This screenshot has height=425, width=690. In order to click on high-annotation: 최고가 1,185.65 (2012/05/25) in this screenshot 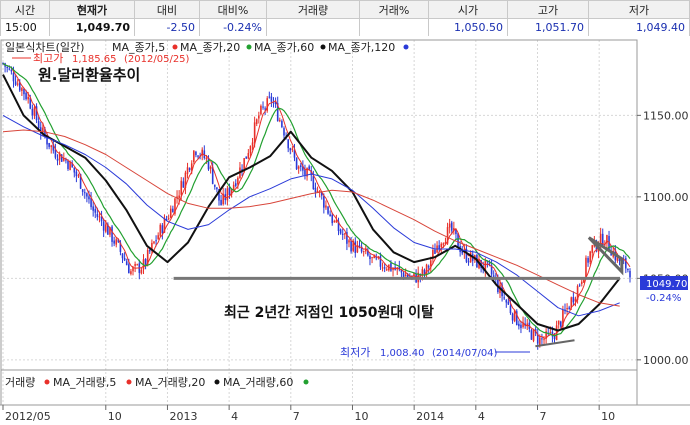, I will do `click(101, 58)`.